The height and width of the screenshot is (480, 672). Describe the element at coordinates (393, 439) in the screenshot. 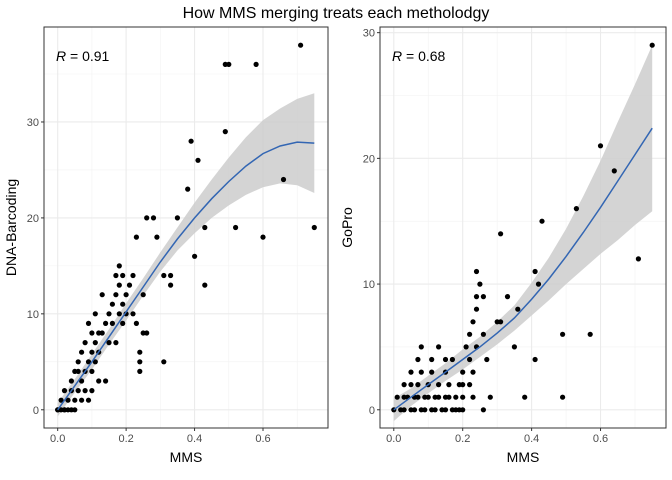

I see `x-tick-label: 0.0` at that location.